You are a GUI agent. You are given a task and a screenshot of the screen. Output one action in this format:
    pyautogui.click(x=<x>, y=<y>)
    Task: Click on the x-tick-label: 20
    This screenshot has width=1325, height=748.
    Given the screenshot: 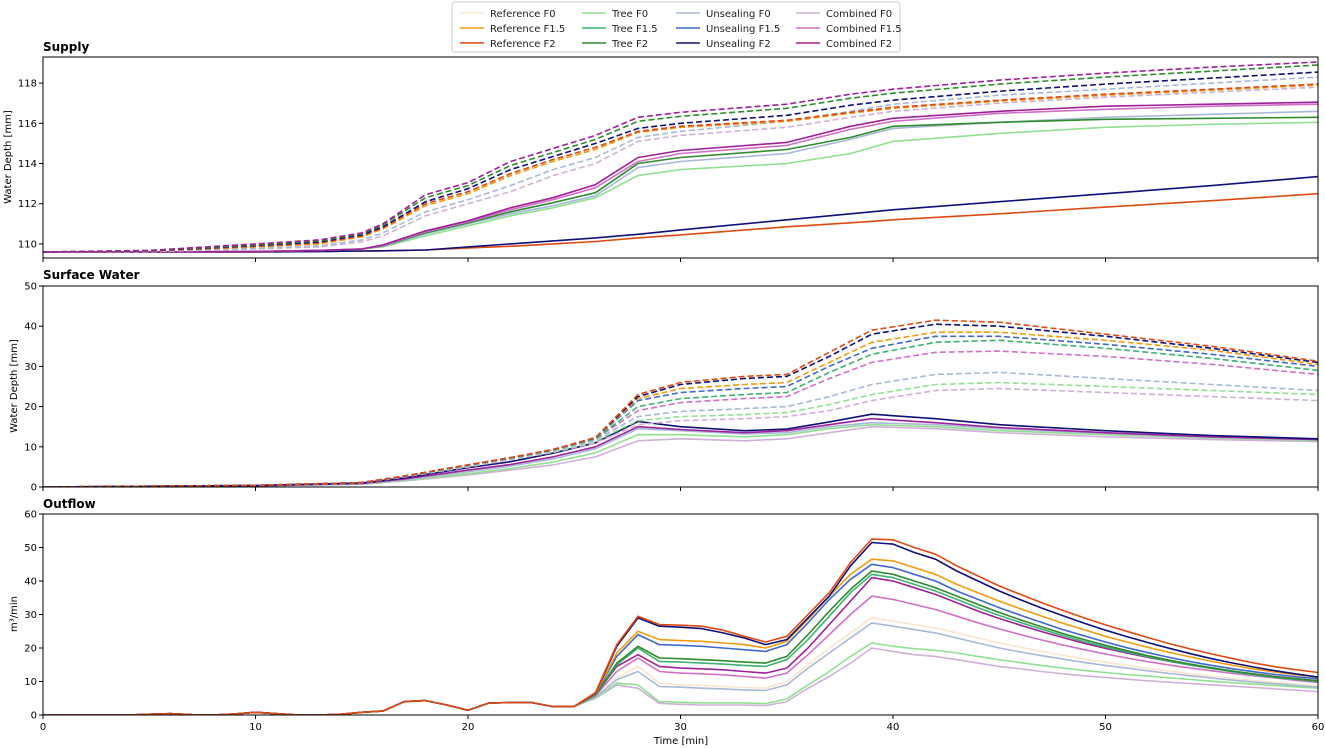 What is the action you would take?
    pyautogui.click(x=468, y=727)
    